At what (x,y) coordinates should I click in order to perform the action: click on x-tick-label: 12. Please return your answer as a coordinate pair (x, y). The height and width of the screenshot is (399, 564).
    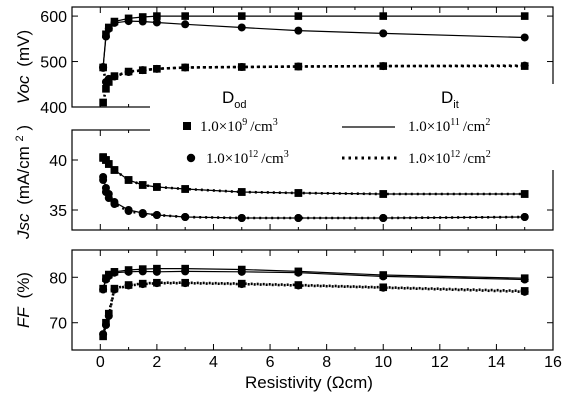
    Looking at the image, I should click on (440, 362).